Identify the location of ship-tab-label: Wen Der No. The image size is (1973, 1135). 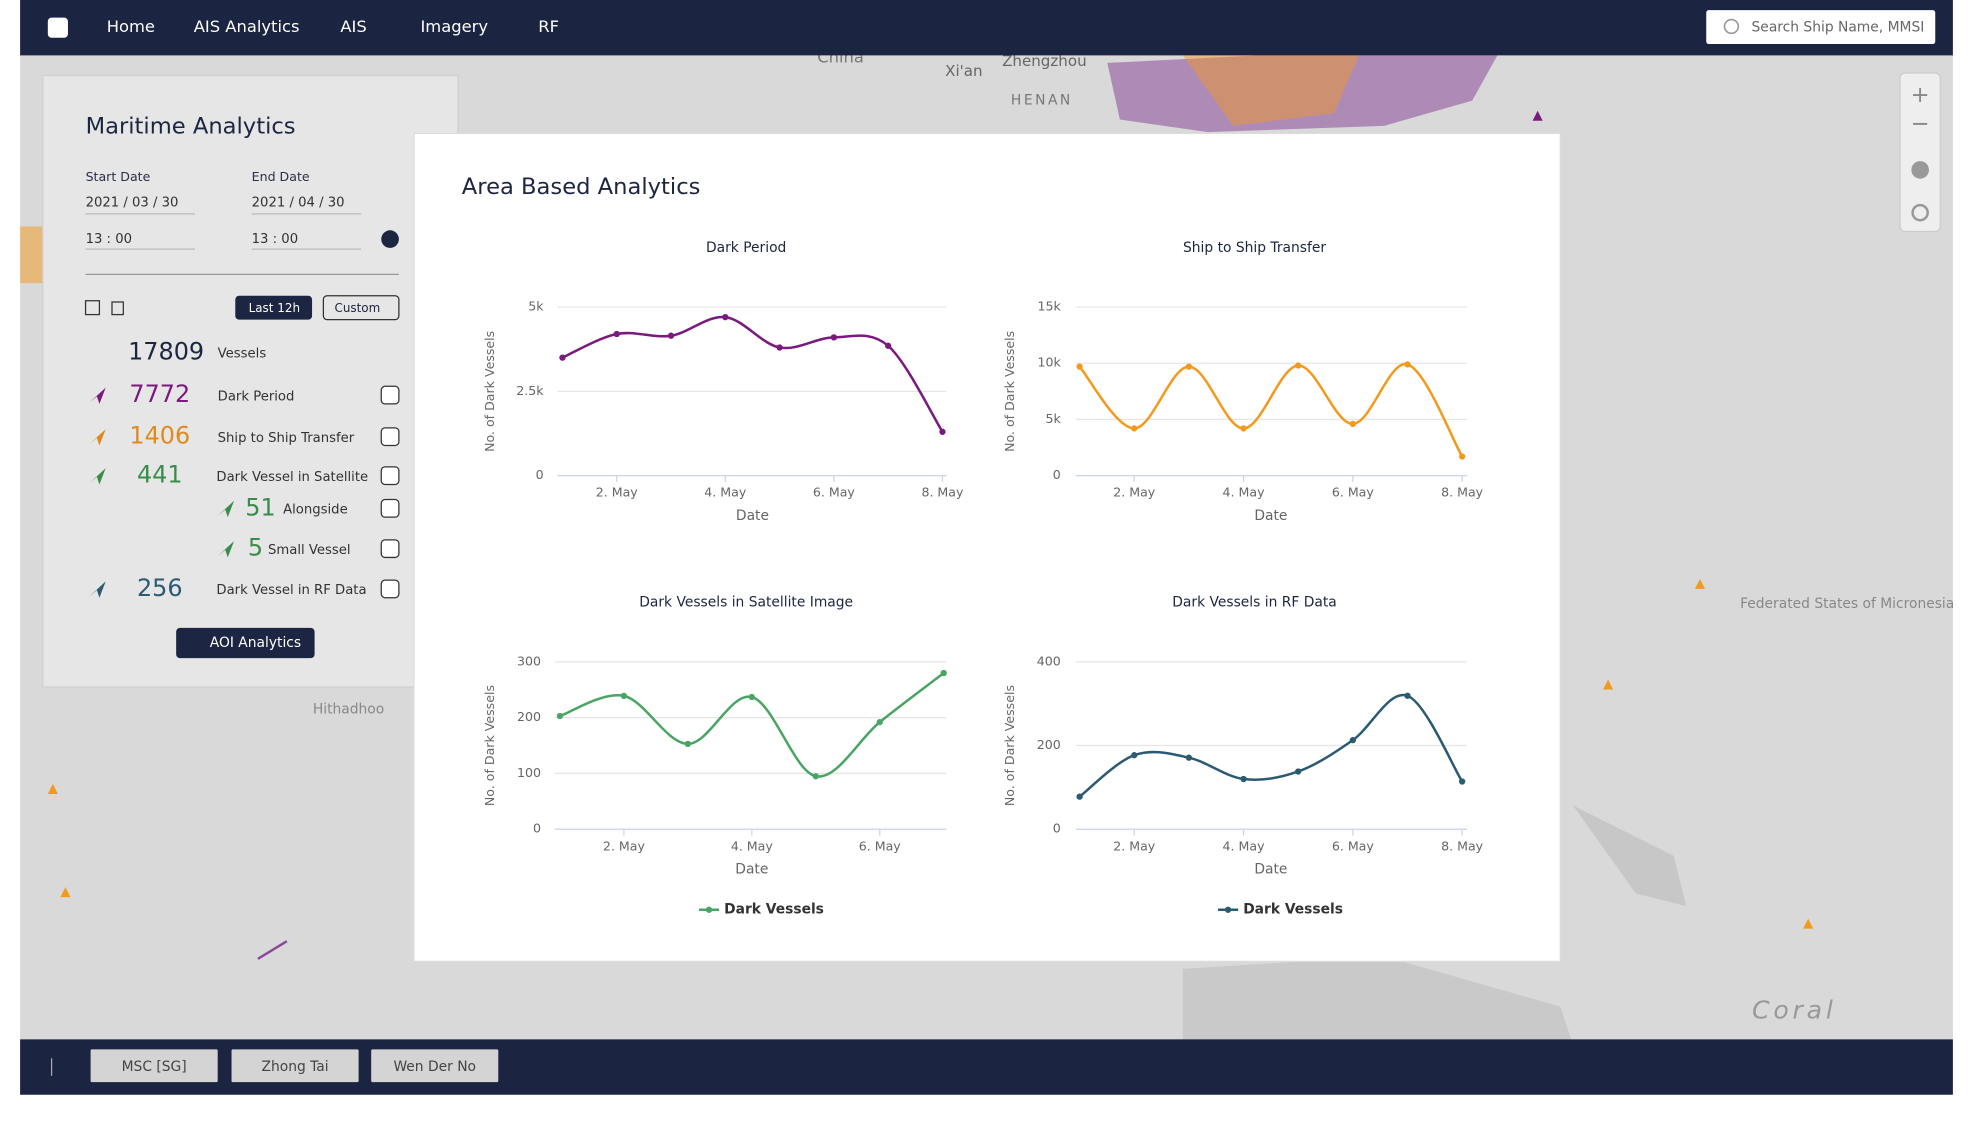
(434, 1067).